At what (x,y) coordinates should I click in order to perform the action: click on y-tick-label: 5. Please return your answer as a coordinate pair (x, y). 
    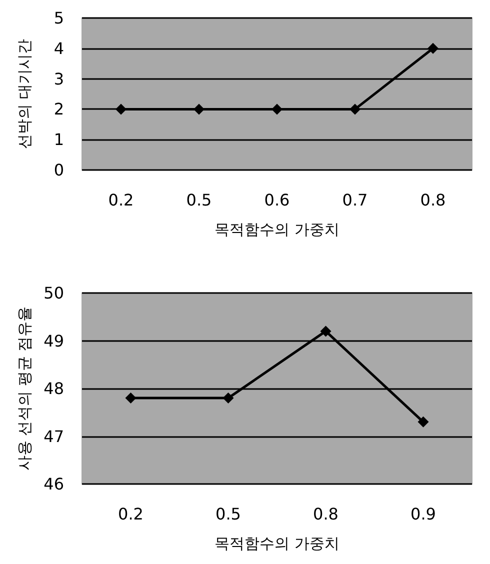
    Looking at the image, I should click on (59, 18).